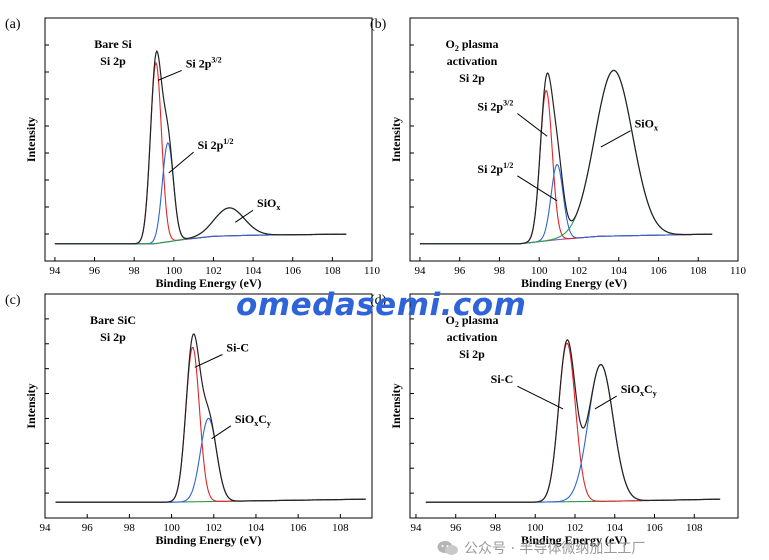 The height and width of the screenshot is (560, 769). I want to click on panel-label: (c), so click(13, 300).